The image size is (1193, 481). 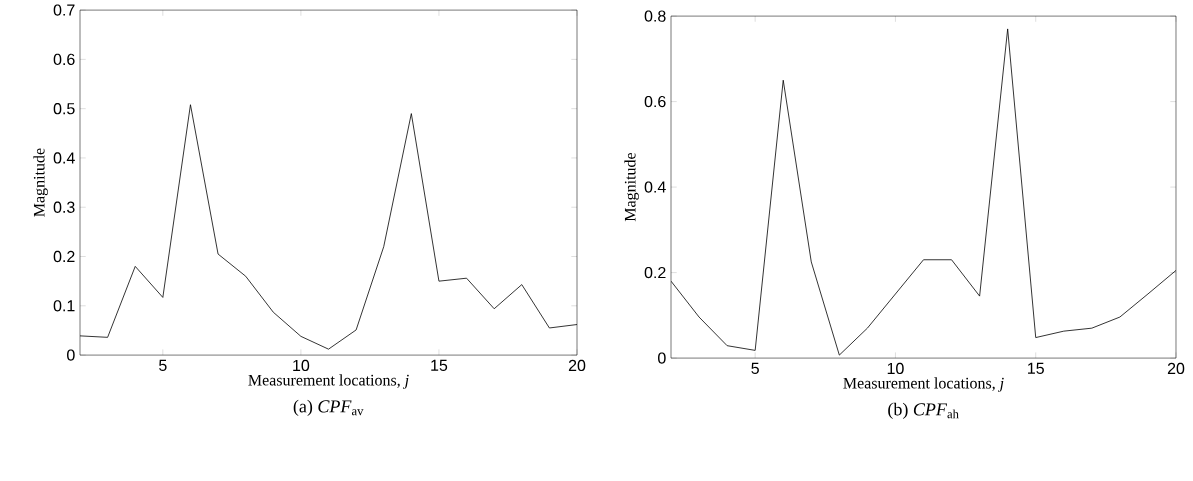 What do you see at coordinates (655, 16) in the screenshot?
I see `y-tick-label: 0.8` at bounding box center [655, 16].